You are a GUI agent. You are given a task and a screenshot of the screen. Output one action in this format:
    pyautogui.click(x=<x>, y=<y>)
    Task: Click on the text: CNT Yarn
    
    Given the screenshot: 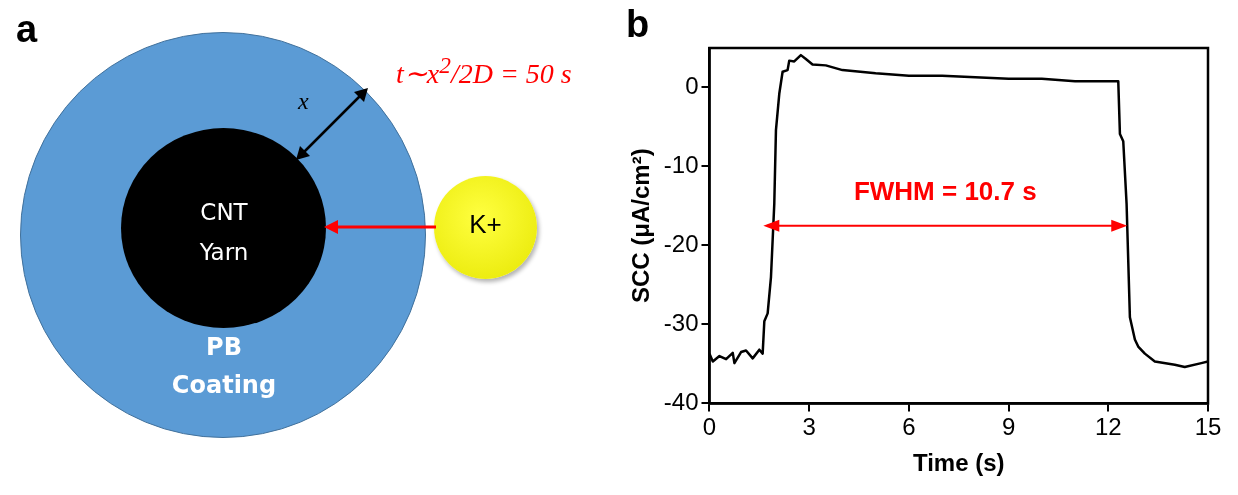 What is the action you would take?
    pyautogui.click(x=224, y=232)
    